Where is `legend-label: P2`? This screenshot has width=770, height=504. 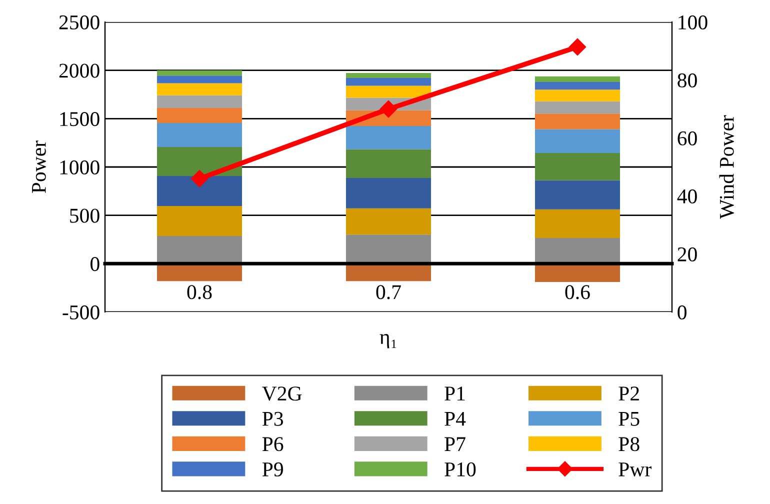 legend-label: P2 is located at coordinates (628, 393).